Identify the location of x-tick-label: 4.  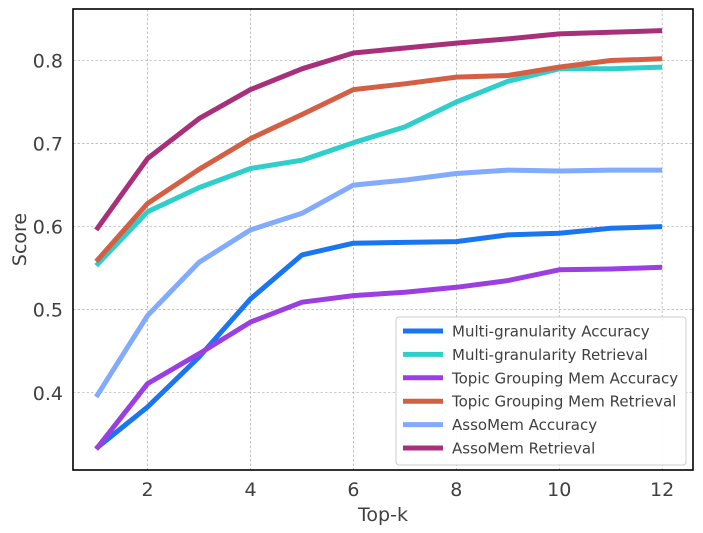
(250, 490).